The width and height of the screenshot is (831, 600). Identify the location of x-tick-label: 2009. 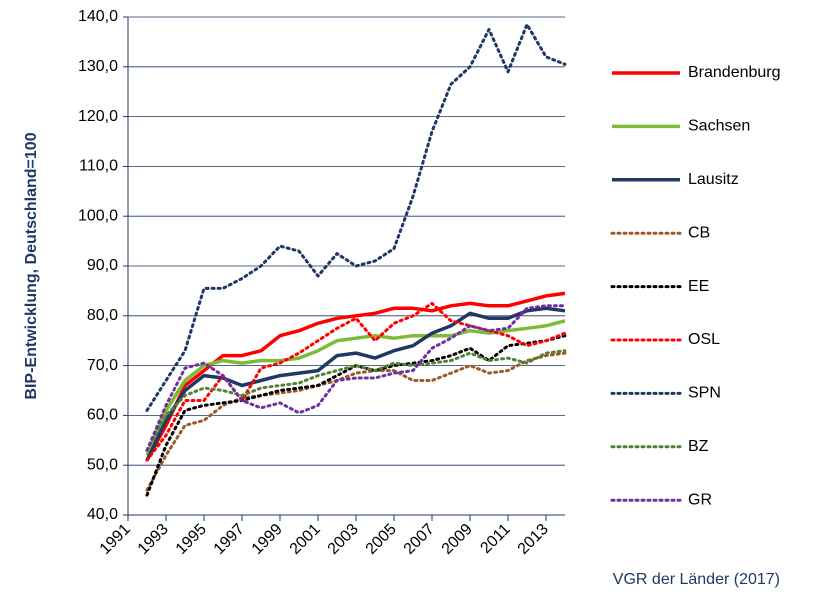
(457, 539).